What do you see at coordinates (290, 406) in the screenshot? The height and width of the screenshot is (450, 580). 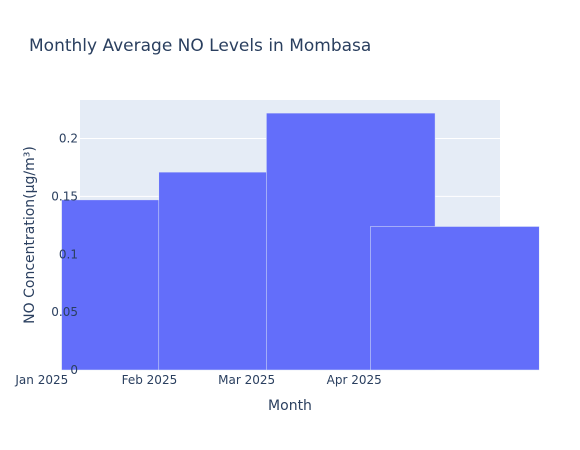 I see `x-axis-title: Month` at bounding box center [290, 406].